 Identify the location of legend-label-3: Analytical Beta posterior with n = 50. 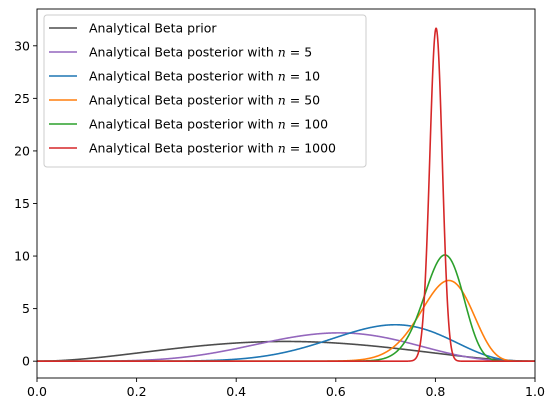
(204, 100).